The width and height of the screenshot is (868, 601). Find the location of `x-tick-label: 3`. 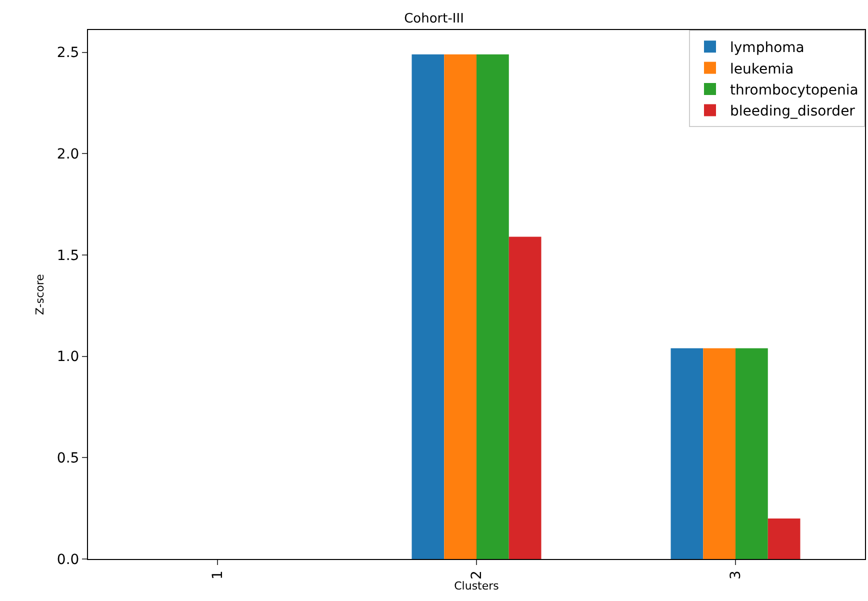

x-tick-label: 3 is located at coordinates (736, 575).